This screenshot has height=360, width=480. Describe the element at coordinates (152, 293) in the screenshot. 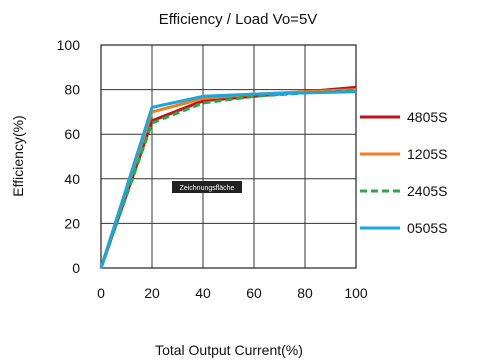

I see `x-tick-label: 20` at that location.